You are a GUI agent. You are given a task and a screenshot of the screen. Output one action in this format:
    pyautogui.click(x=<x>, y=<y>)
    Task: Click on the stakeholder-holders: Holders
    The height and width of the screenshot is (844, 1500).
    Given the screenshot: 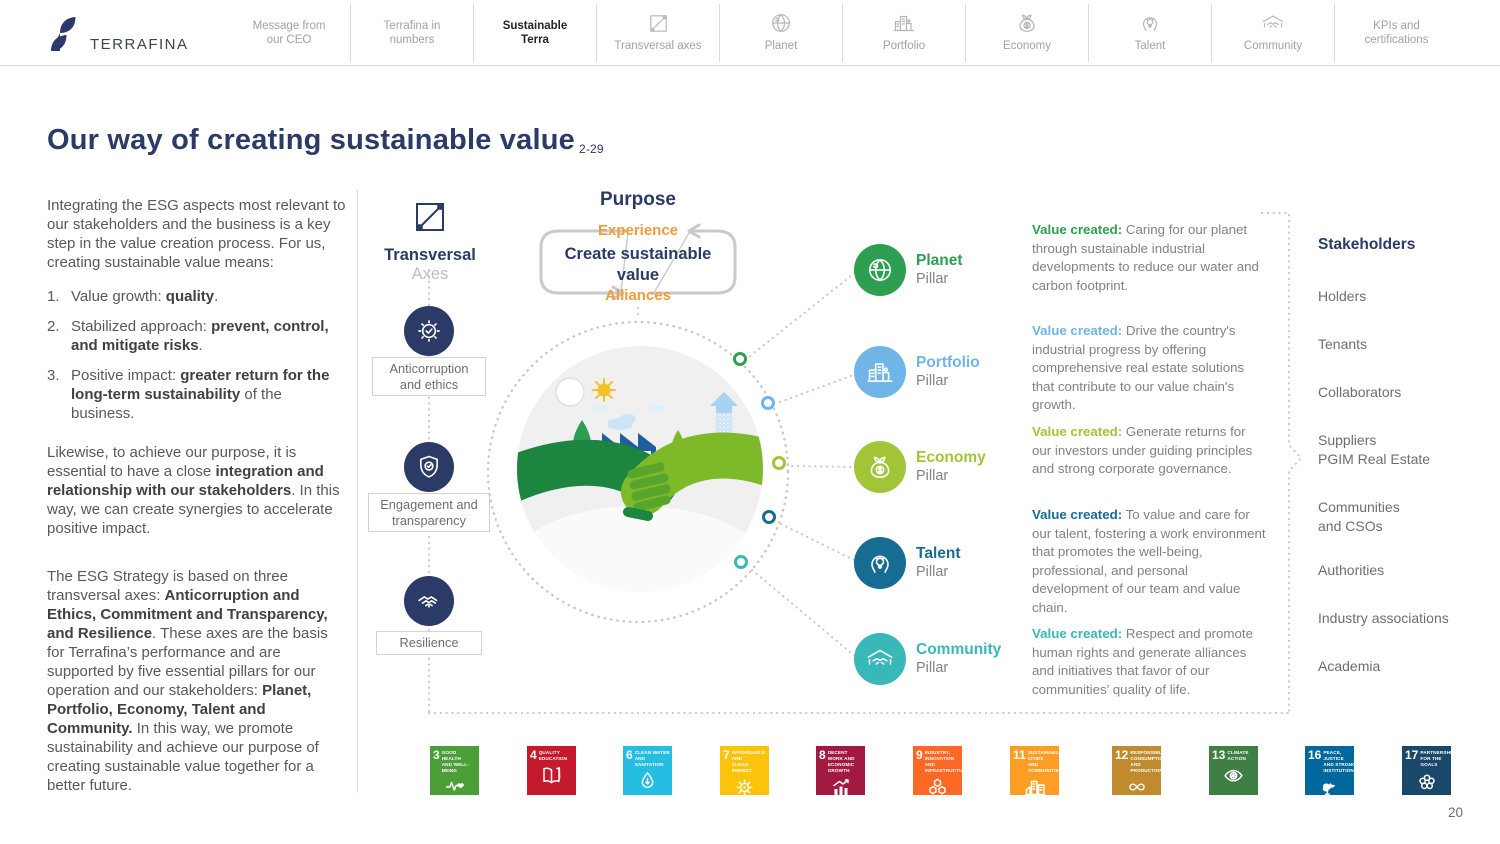 What is the action you would take?
    pyautogui.click(x=1342, y=296)
    